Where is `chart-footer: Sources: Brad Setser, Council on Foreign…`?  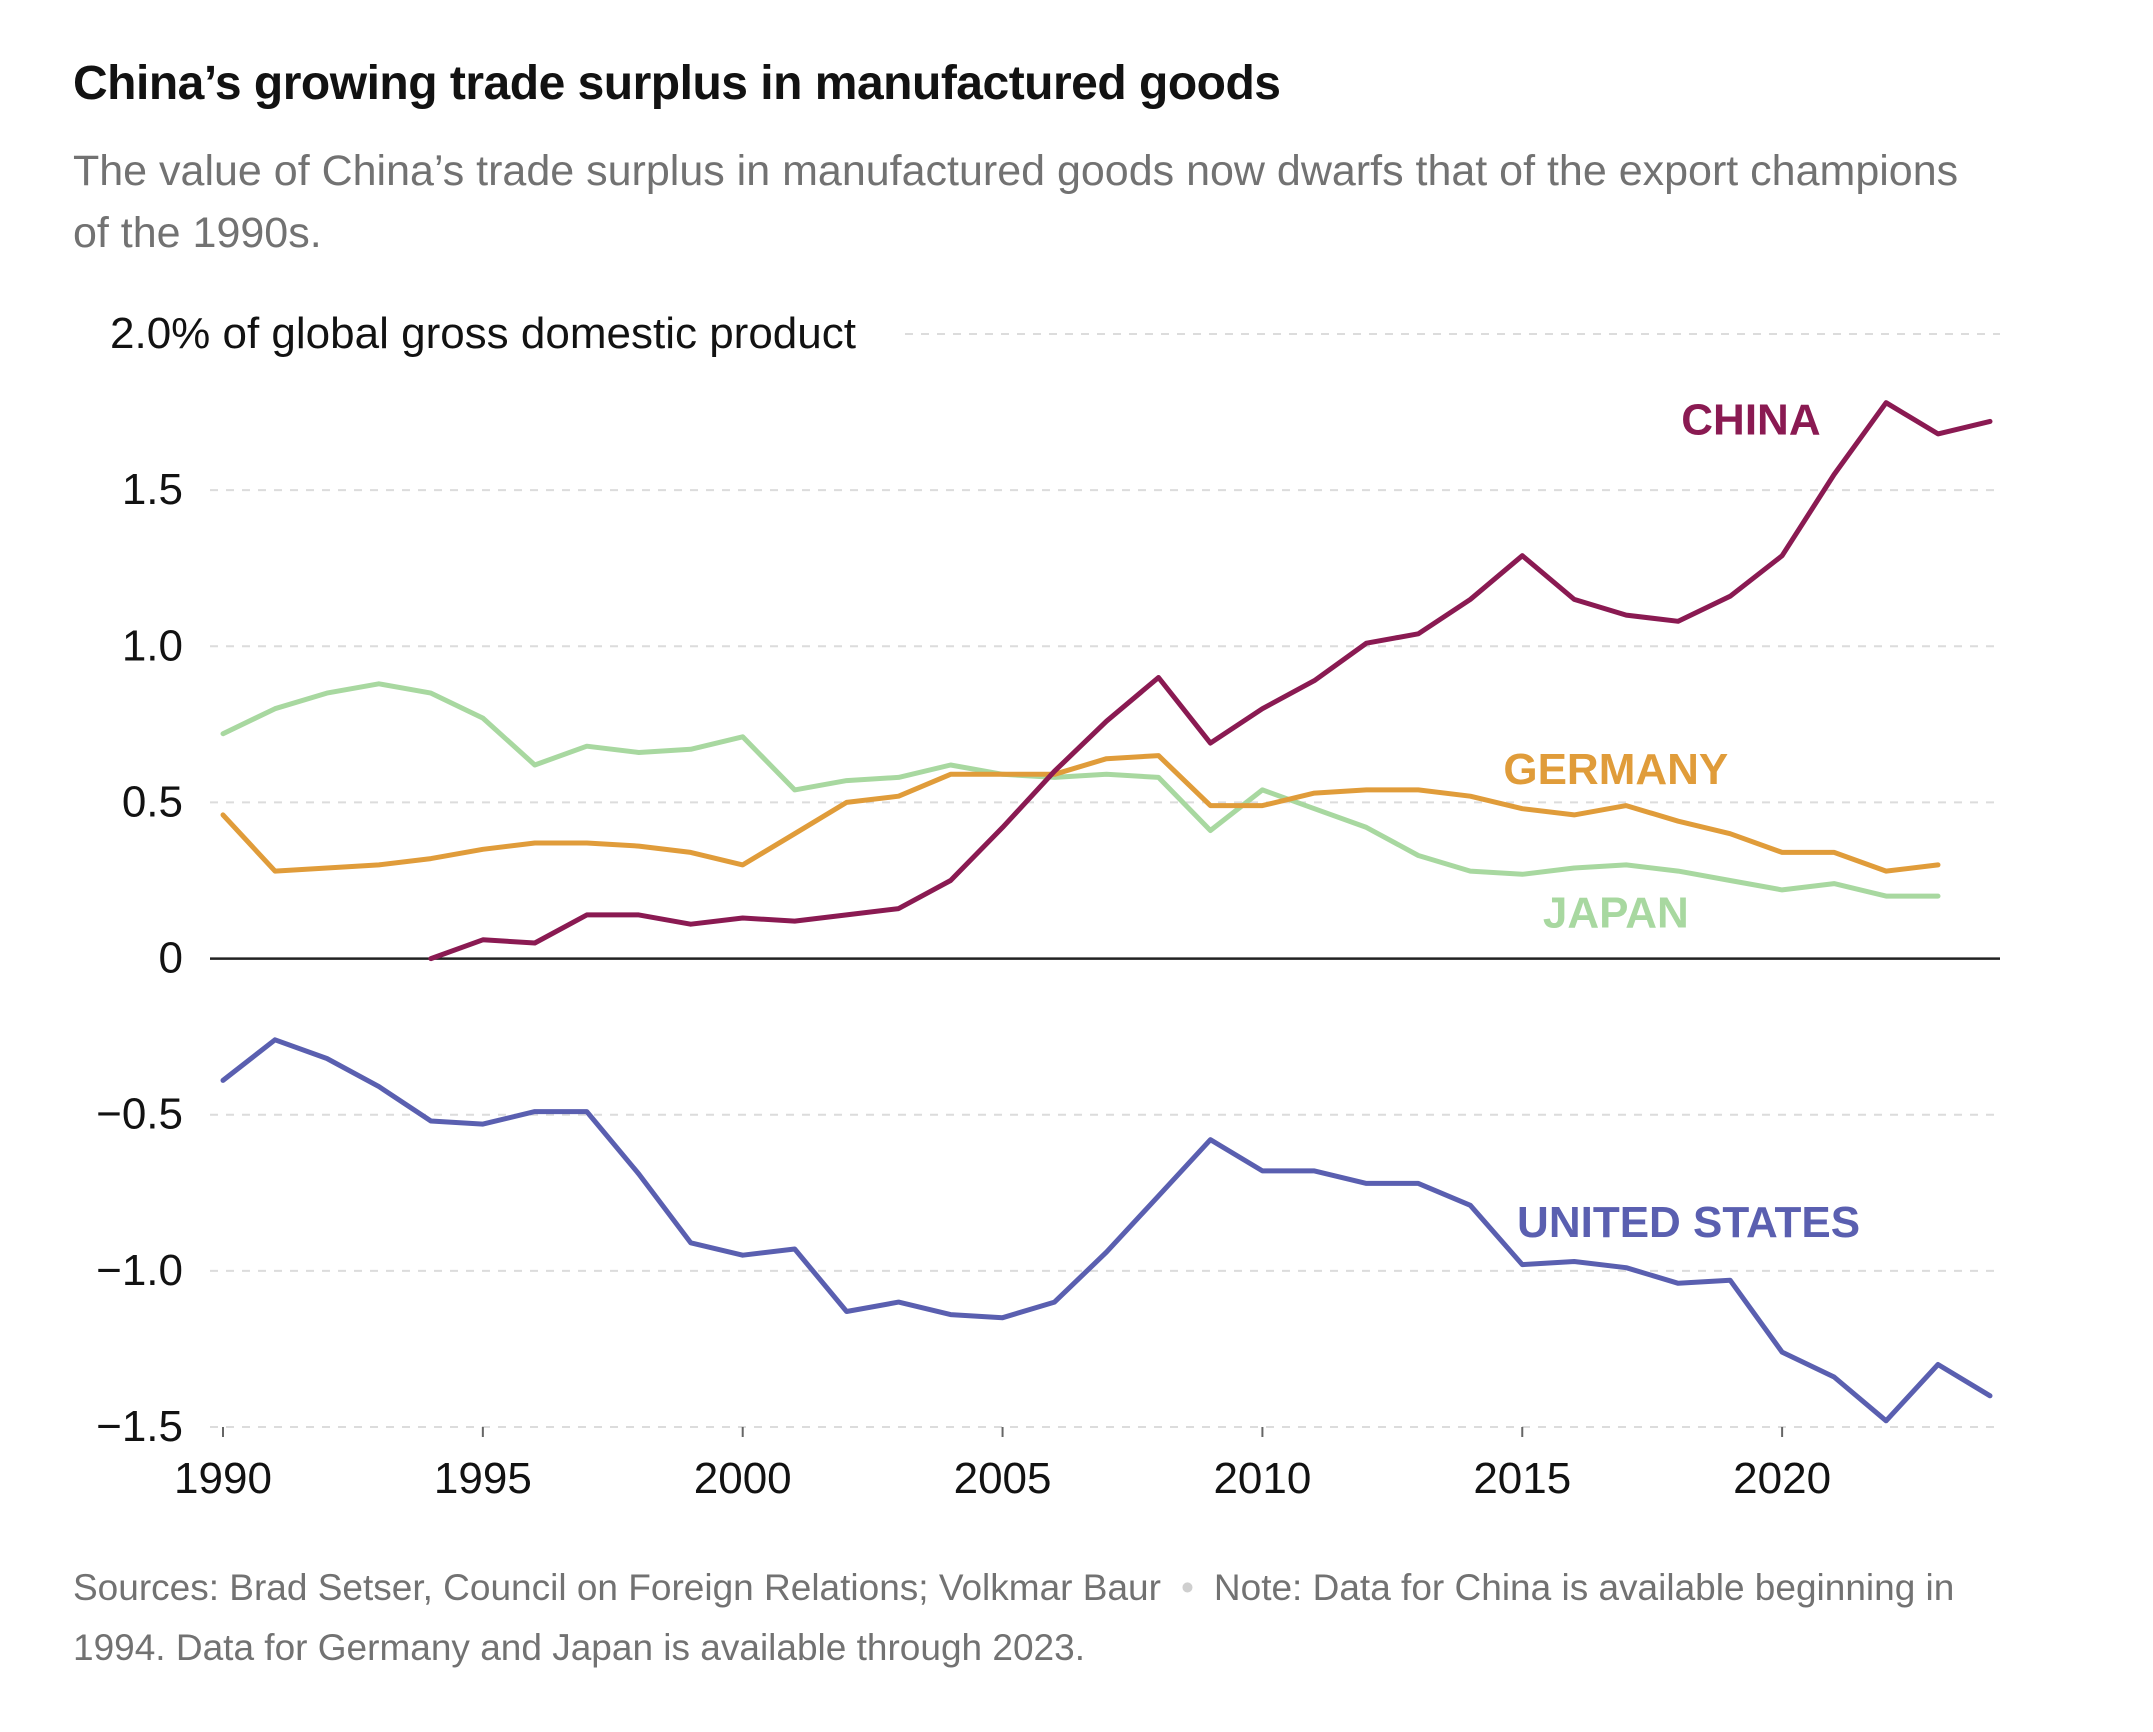 chart-footer: Sources: Brad Setser, Council on Foreign… is located at coordinates (1023, 1618).